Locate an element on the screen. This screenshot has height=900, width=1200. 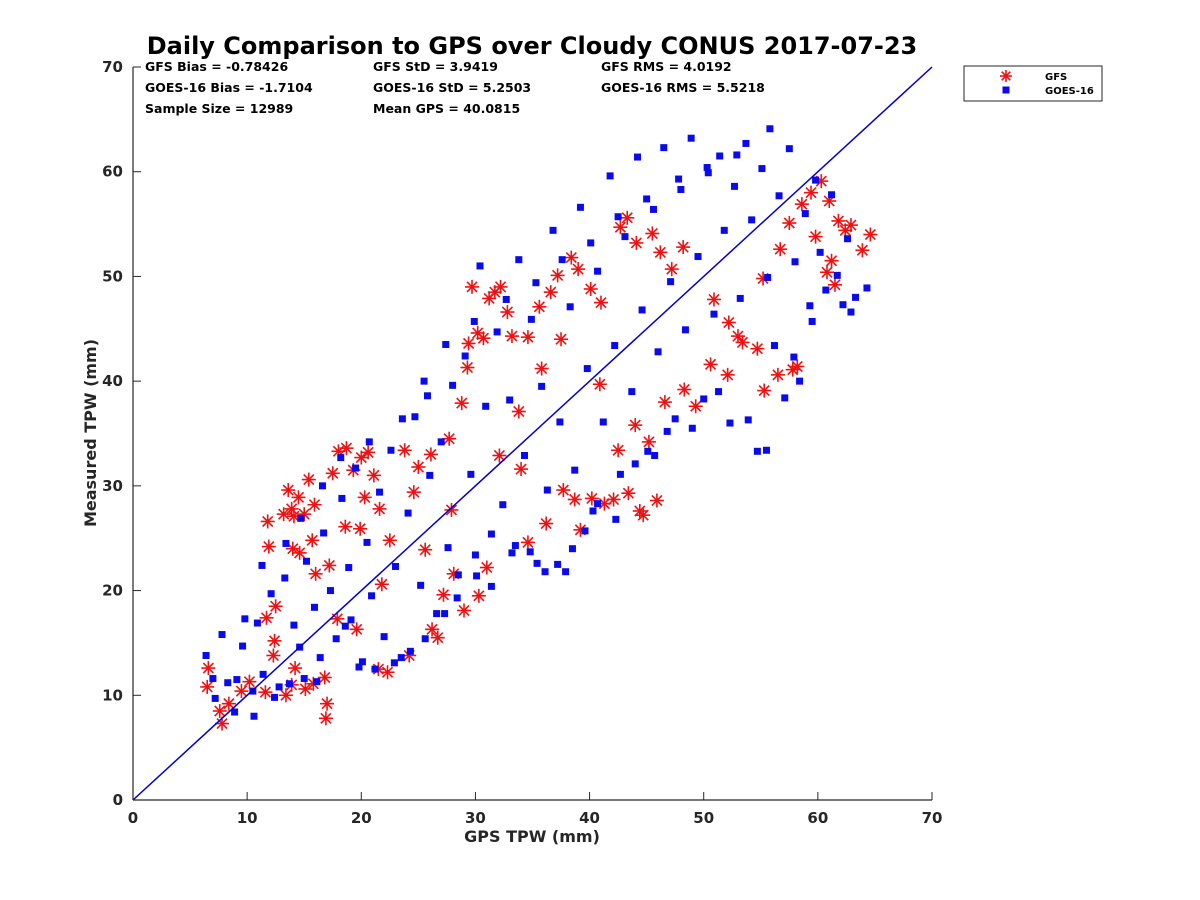
y-tick-label: 70 is located at coordinates (112, 67).